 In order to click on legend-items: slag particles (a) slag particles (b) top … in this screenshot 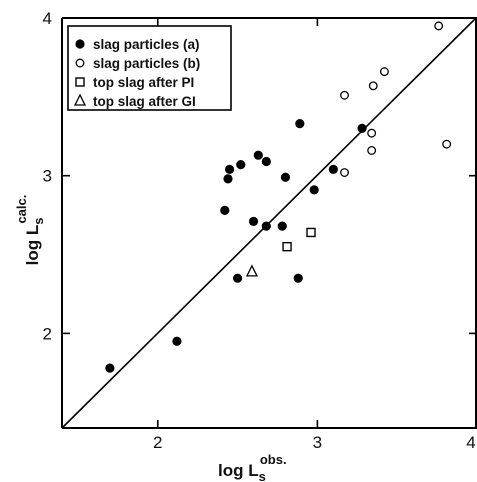, I will do `click(136, 73)`.